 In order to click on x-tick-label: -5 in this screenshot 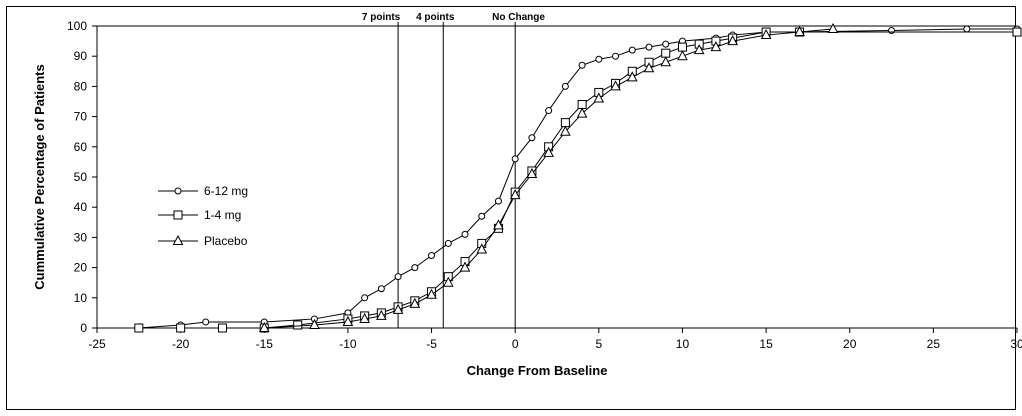, I will do `click(431, 344)`.